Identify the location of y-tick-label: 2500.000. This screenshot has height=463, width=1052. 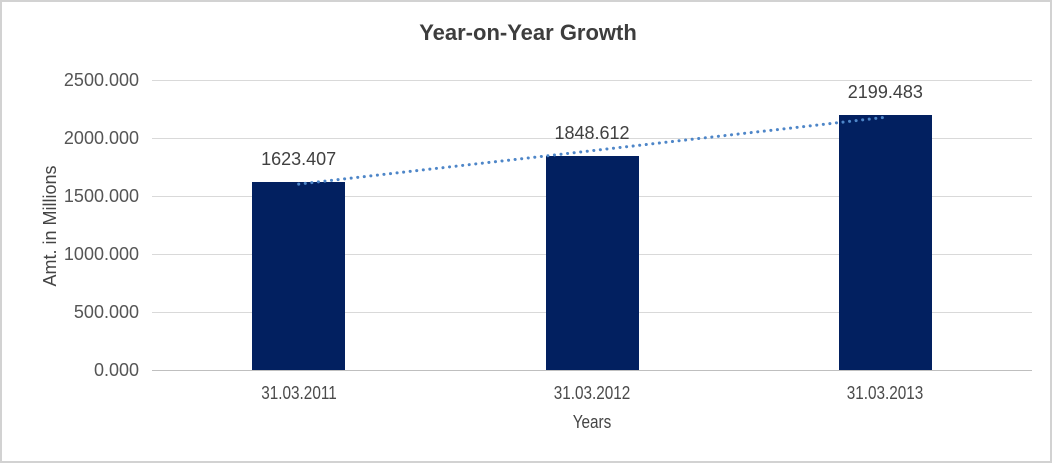
(101, 80).